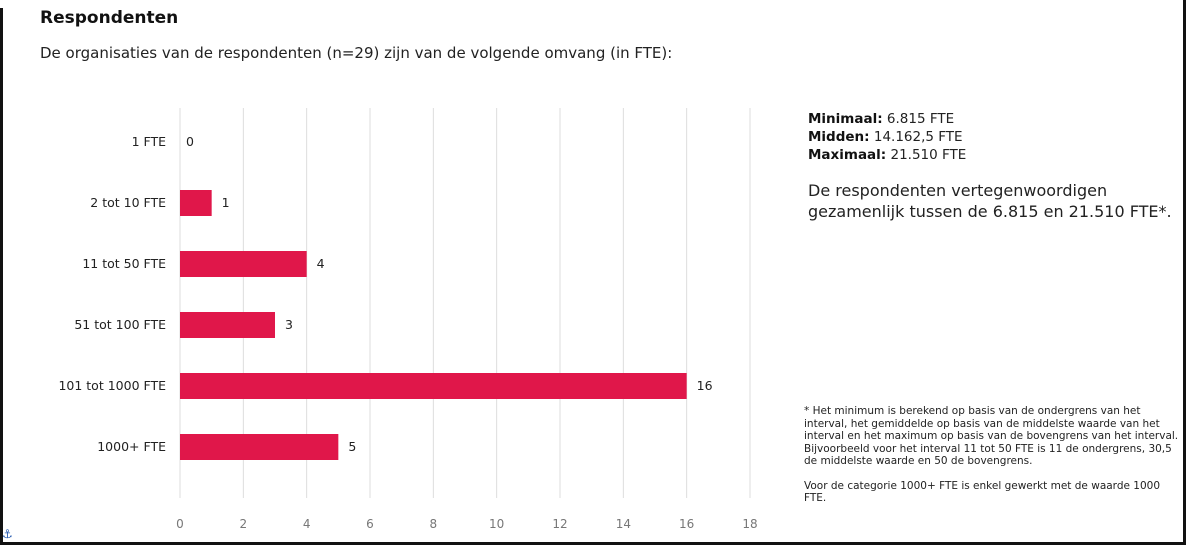 This screenshot has height=548, width=1187. What do you see at coordinates (370, 524) in the screenshot?
I see `x-tick-label: 6` at bounding box center [370, 524].